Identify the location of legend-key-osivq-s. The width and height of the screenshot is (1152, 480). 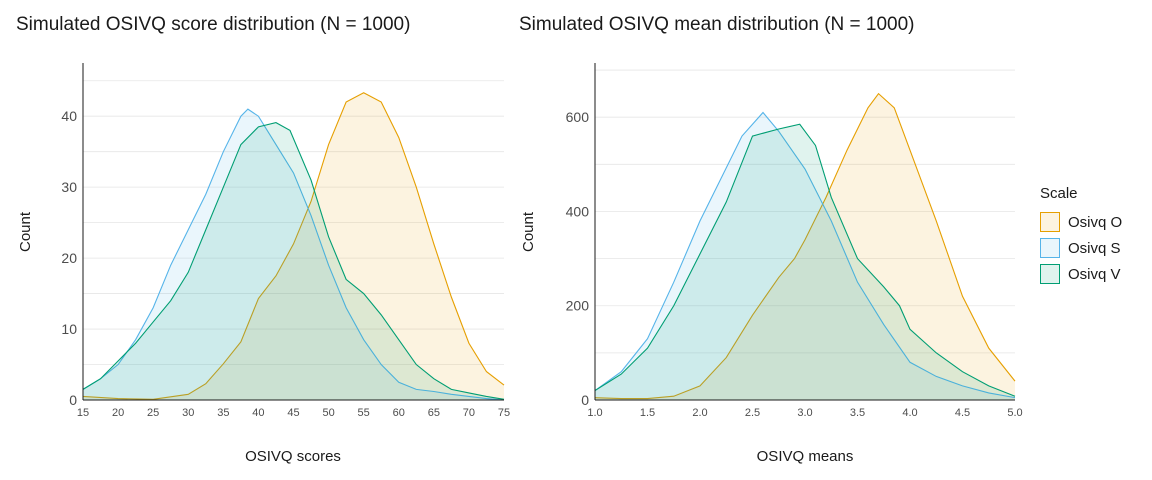
(1050, 248).